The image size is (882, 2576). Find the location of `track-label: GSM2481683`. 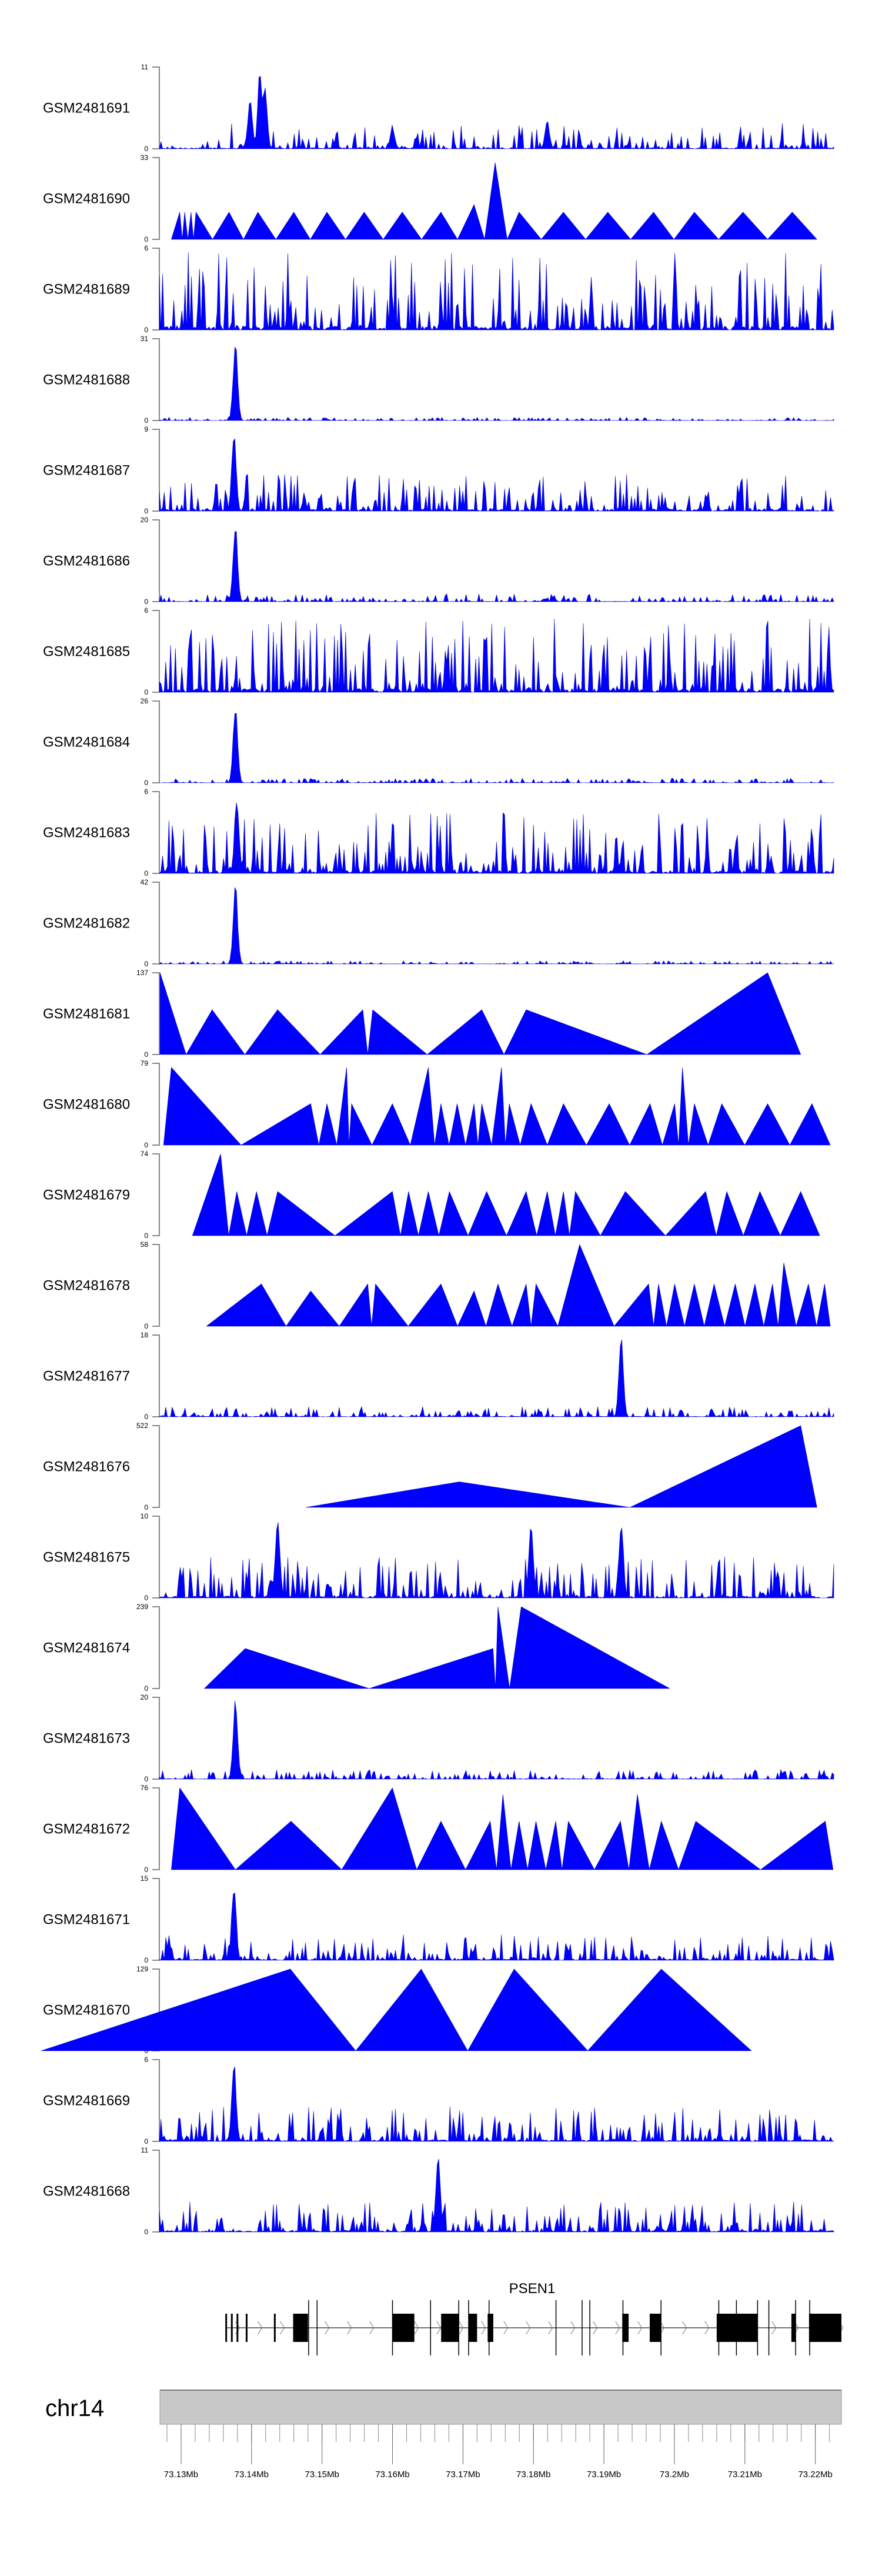

track-label: GSM2481683 is located at coordinates (86, 833).